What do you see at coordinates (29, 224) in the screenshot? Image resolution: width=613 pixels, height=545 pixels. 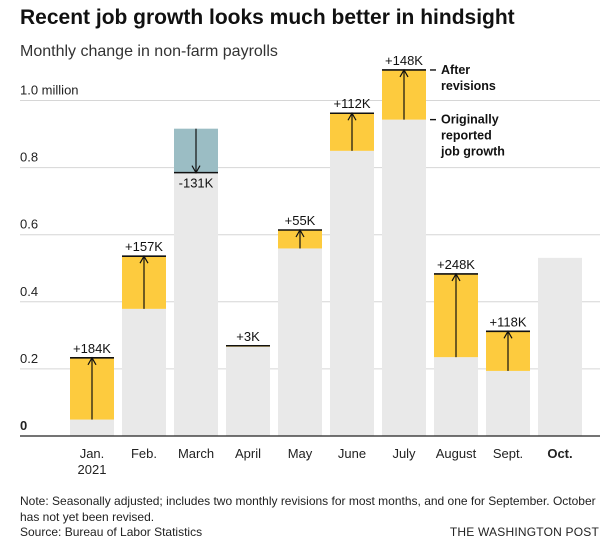 I see `y-tick-label: 0.6` at bounding box center [29, 224].